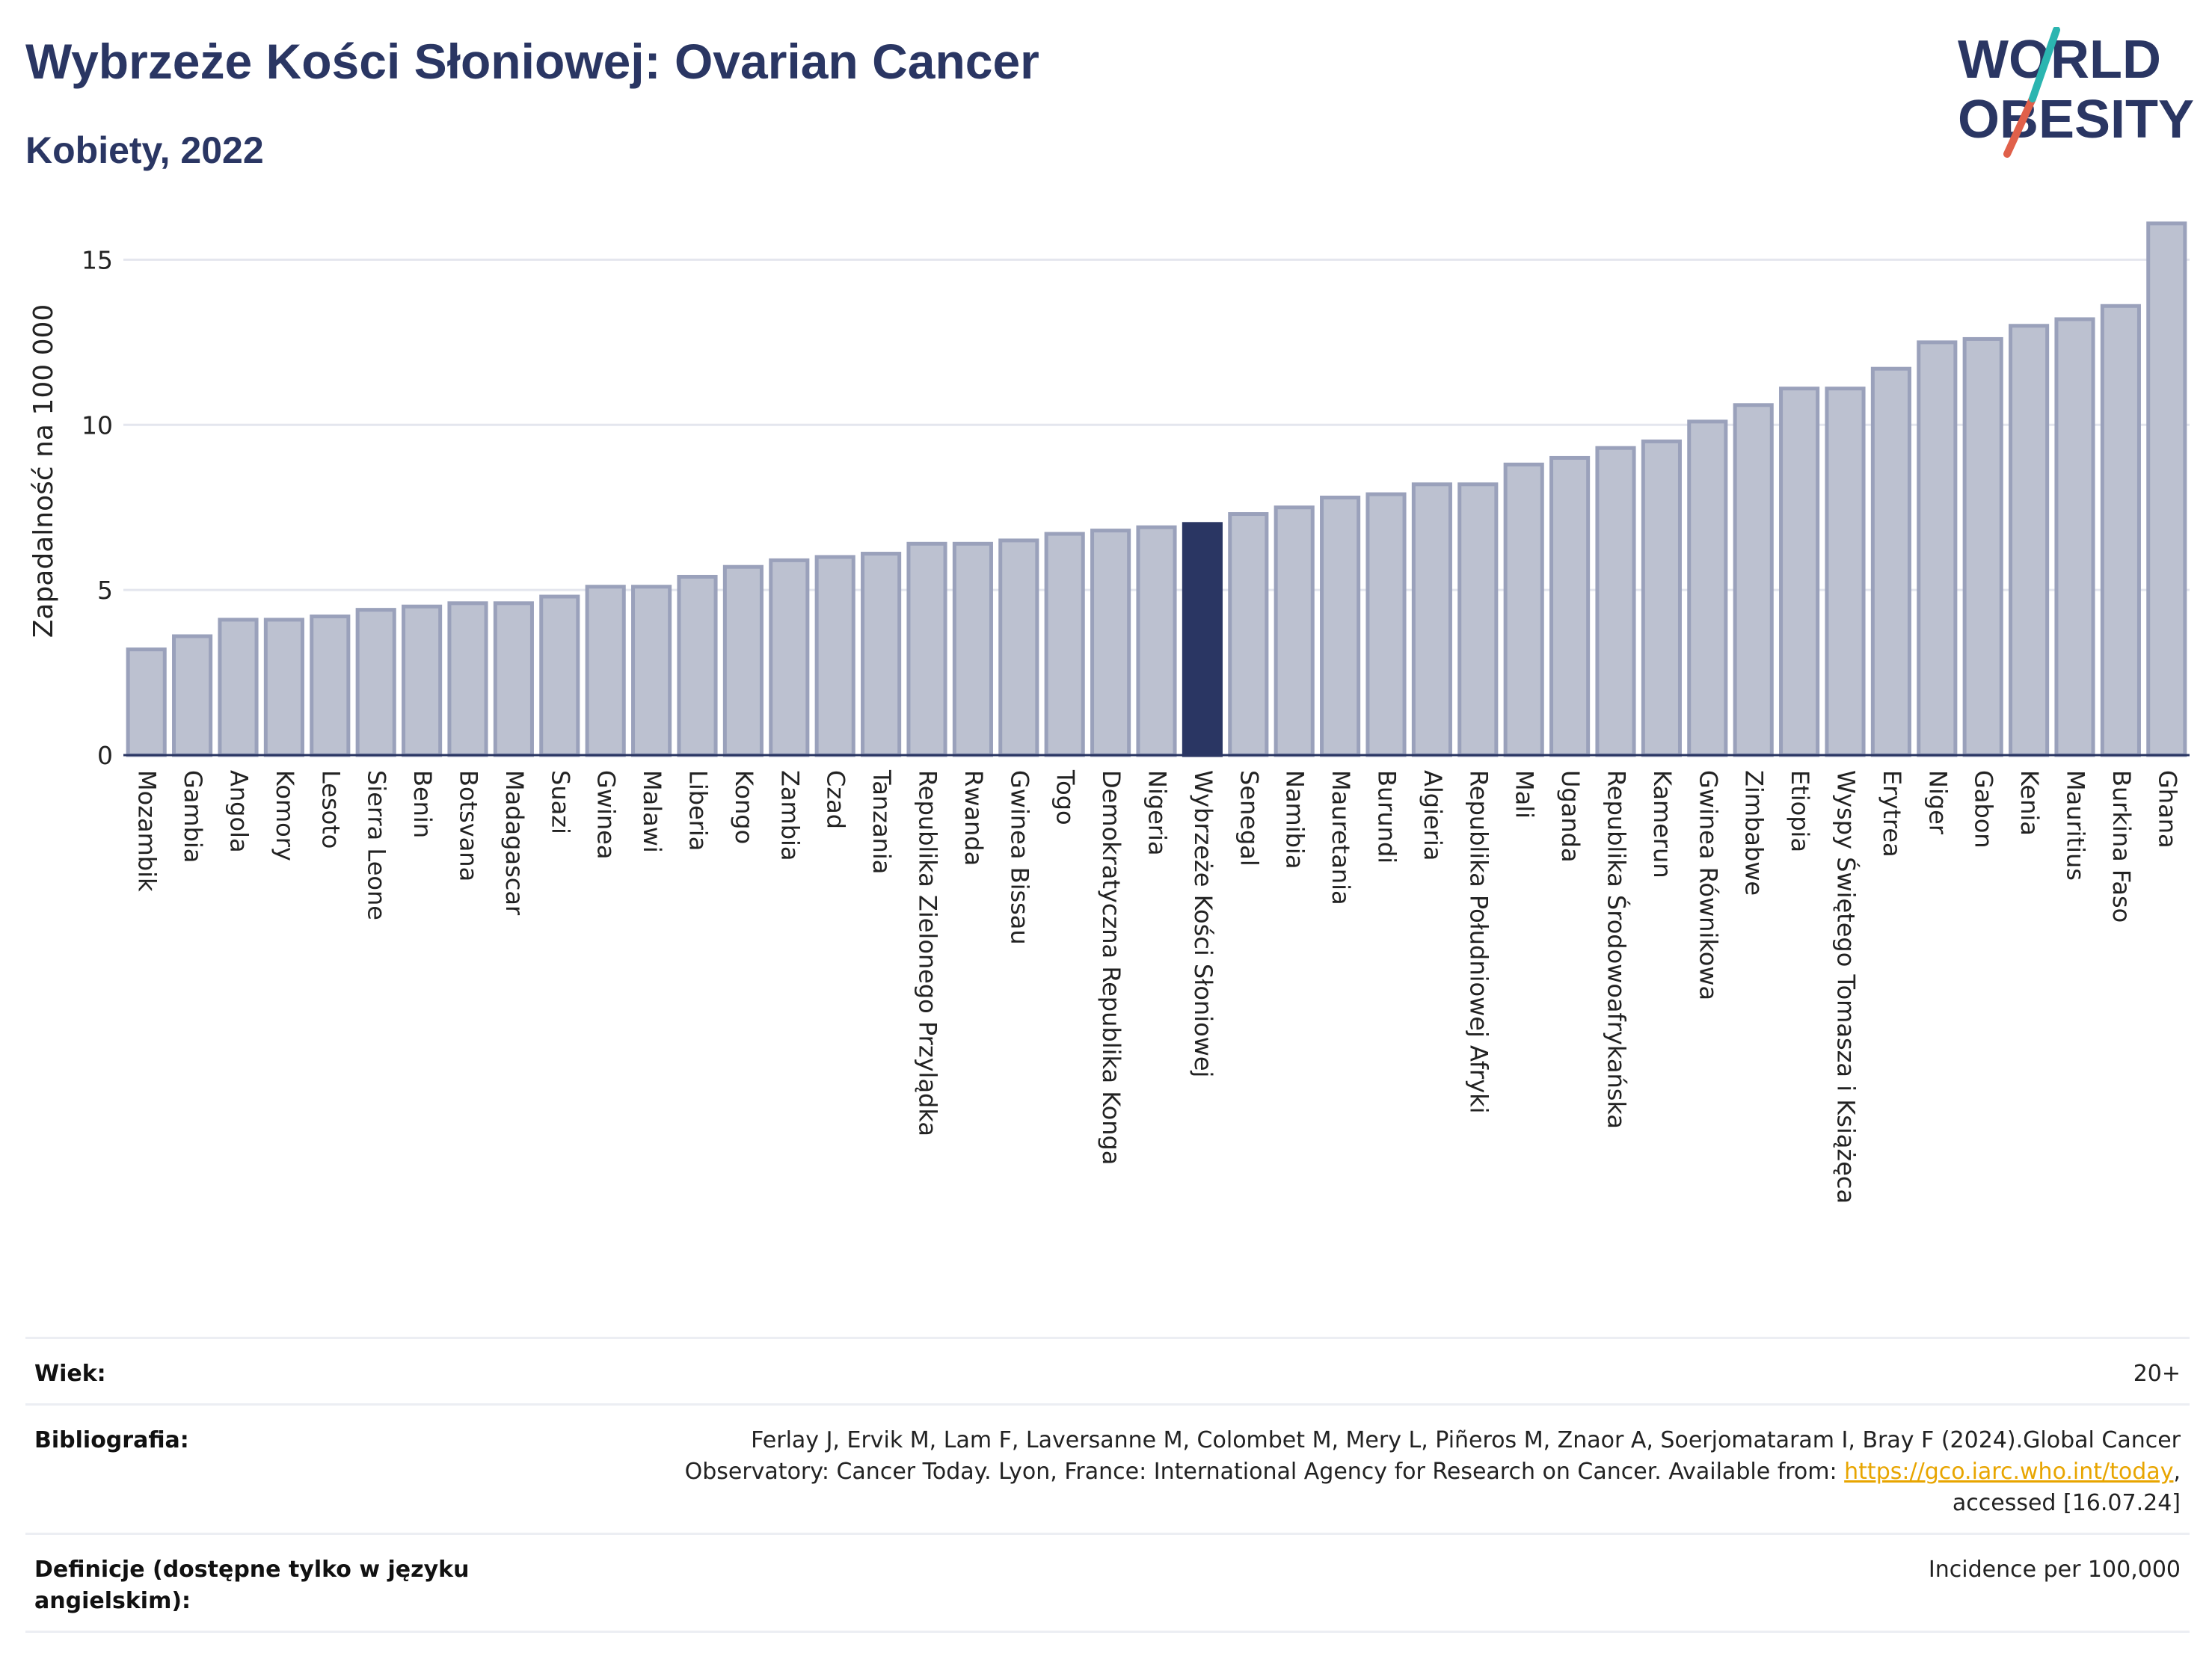  Describe the element at coordinates (1478, 942) in the screenshot. I see `x-tick-label: Republika Południowej Afryki` at that location.